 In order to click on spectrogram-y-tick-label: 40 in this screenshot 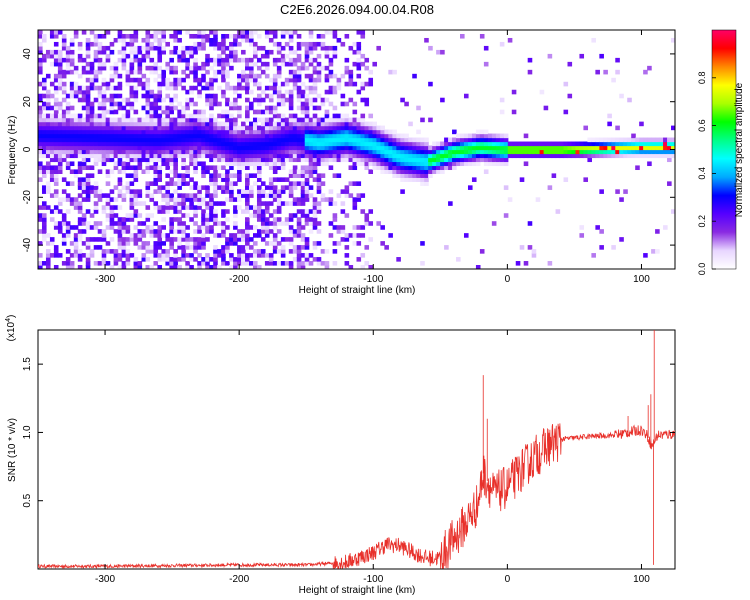, I will do `click(27, 54)`.